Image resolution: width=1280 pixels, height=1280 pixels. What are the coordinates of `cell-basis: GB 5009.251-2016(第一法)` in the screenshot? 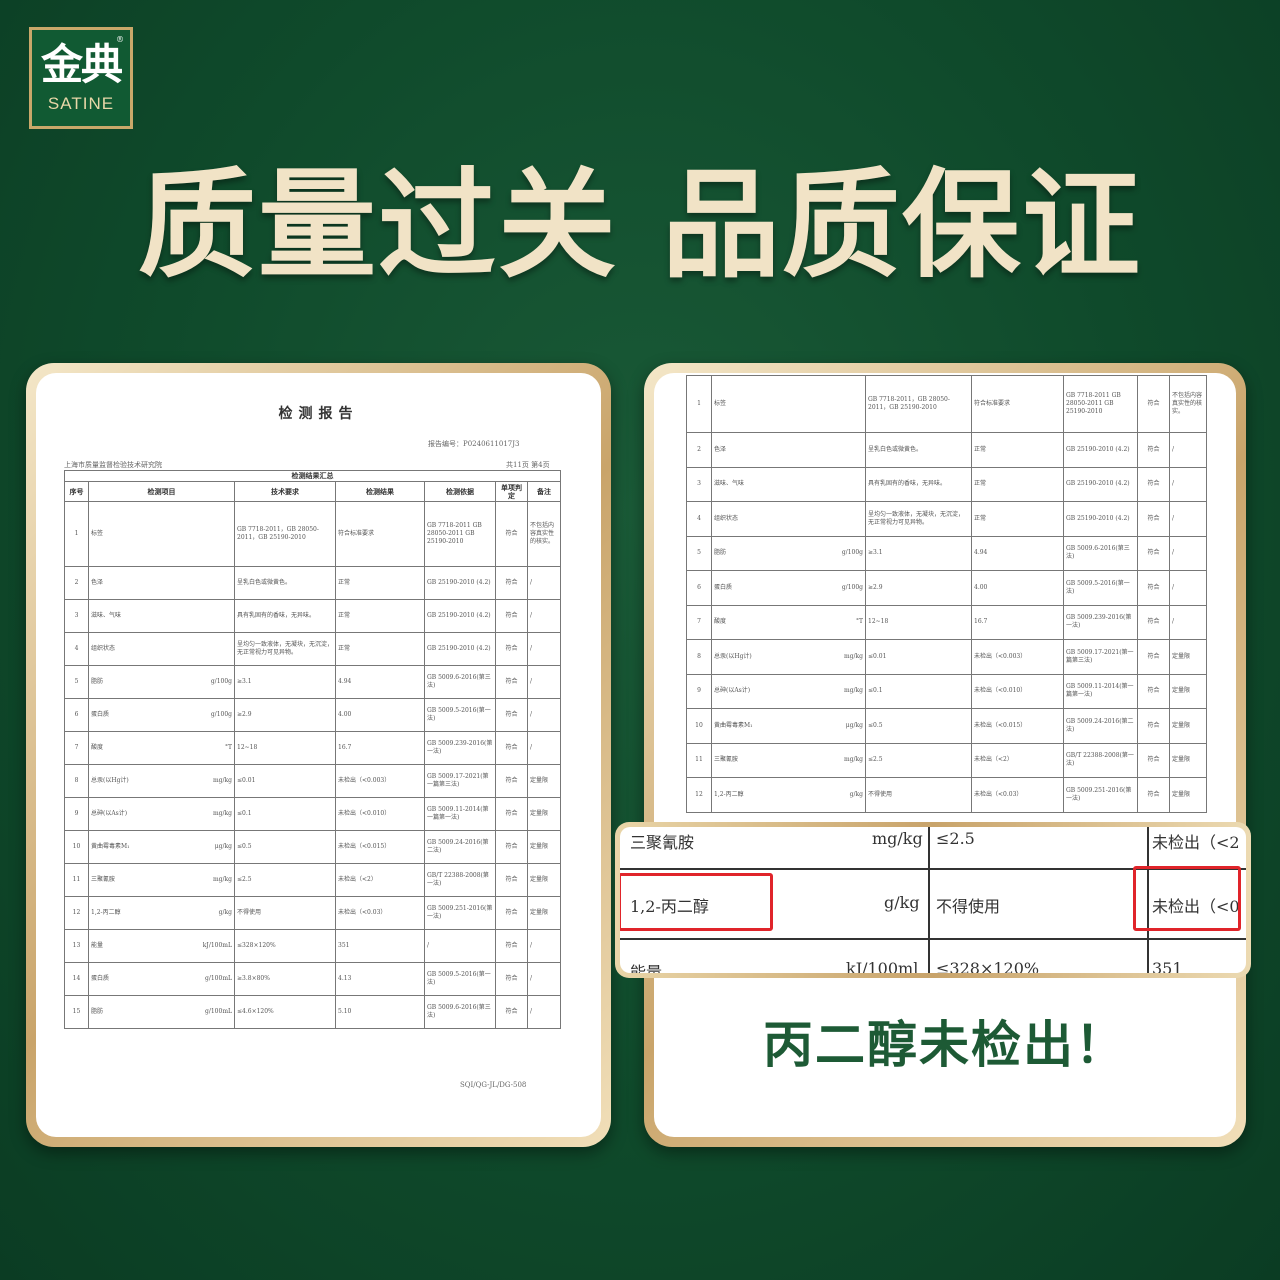 It's located at (1100, 795).